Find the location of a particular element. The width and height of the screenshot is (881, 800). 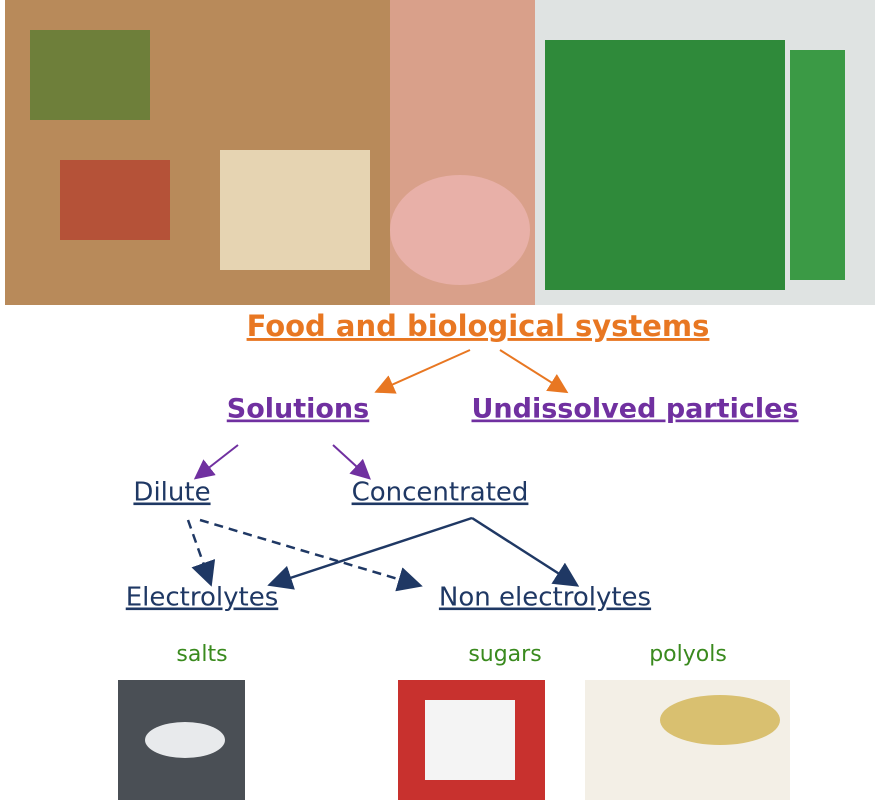

title: Food and biological systems is located at coordinates (478, 326).